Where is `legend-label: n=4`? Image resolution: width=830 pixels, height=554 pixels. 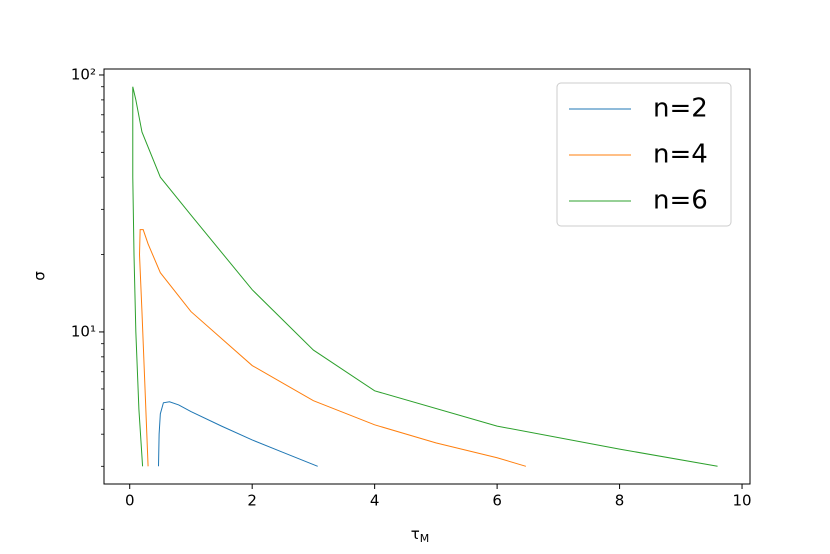 legend-label: n=4 is located at coordinates (680, 155).